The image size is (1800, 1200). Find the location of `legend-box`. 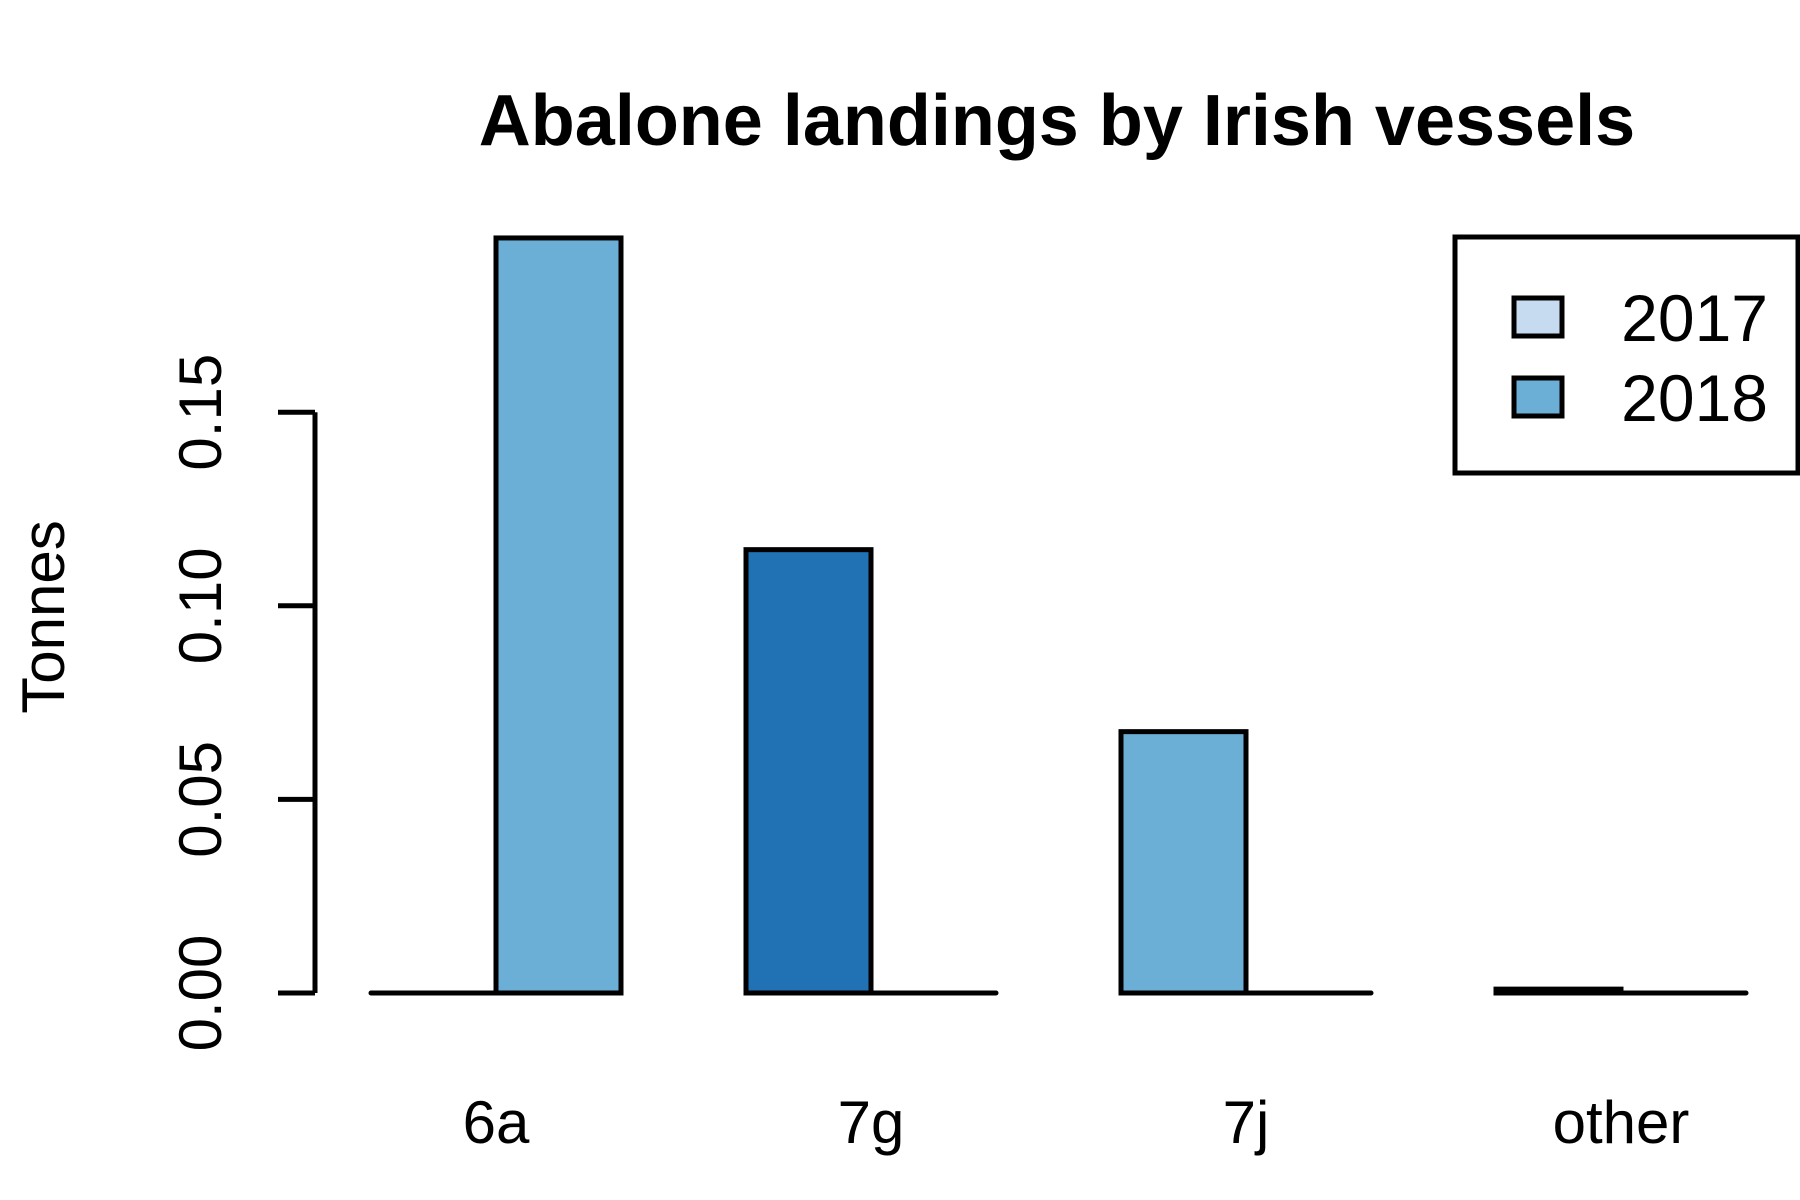

legend-box is located at coordinates (1626, 355).